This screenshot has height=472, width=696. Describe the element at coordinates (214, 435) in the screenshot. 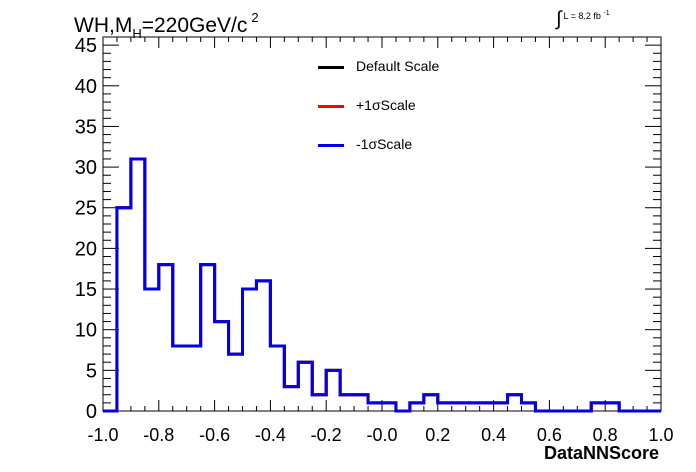

I see `x-tick-label: -0.6` at that location.